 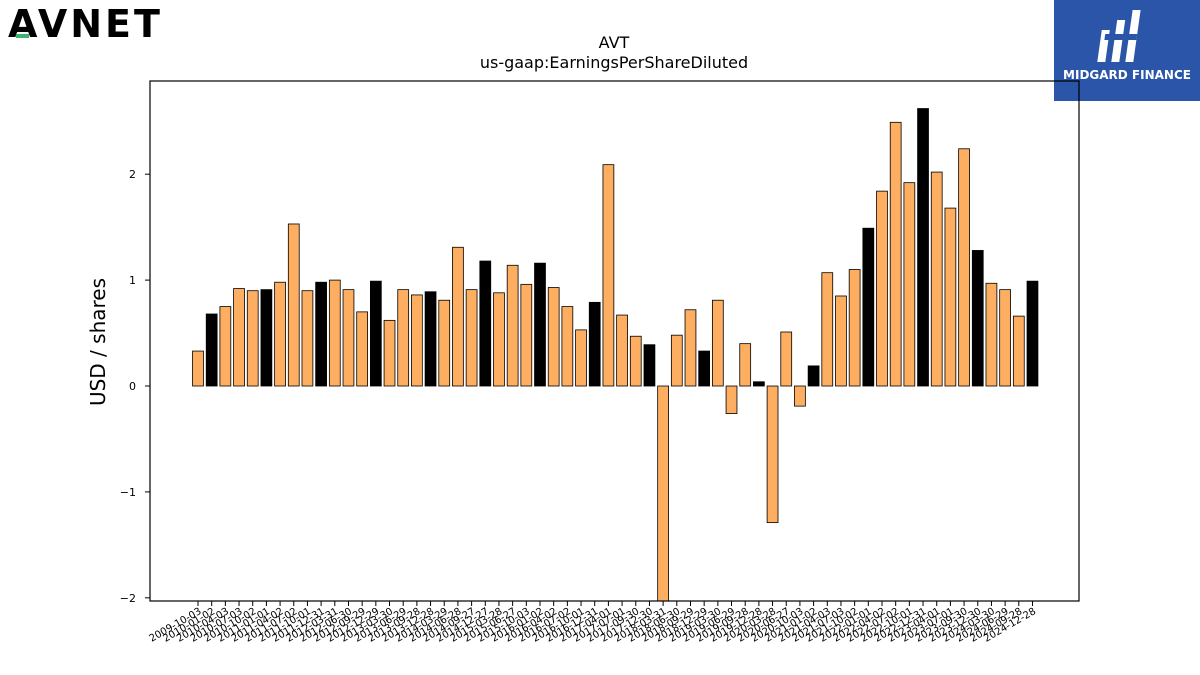 What do you see at coordinates (1119, 36) in the screenshot?
I see `midgard-finance-emblem-icon` at bounding box center [1119, 36].